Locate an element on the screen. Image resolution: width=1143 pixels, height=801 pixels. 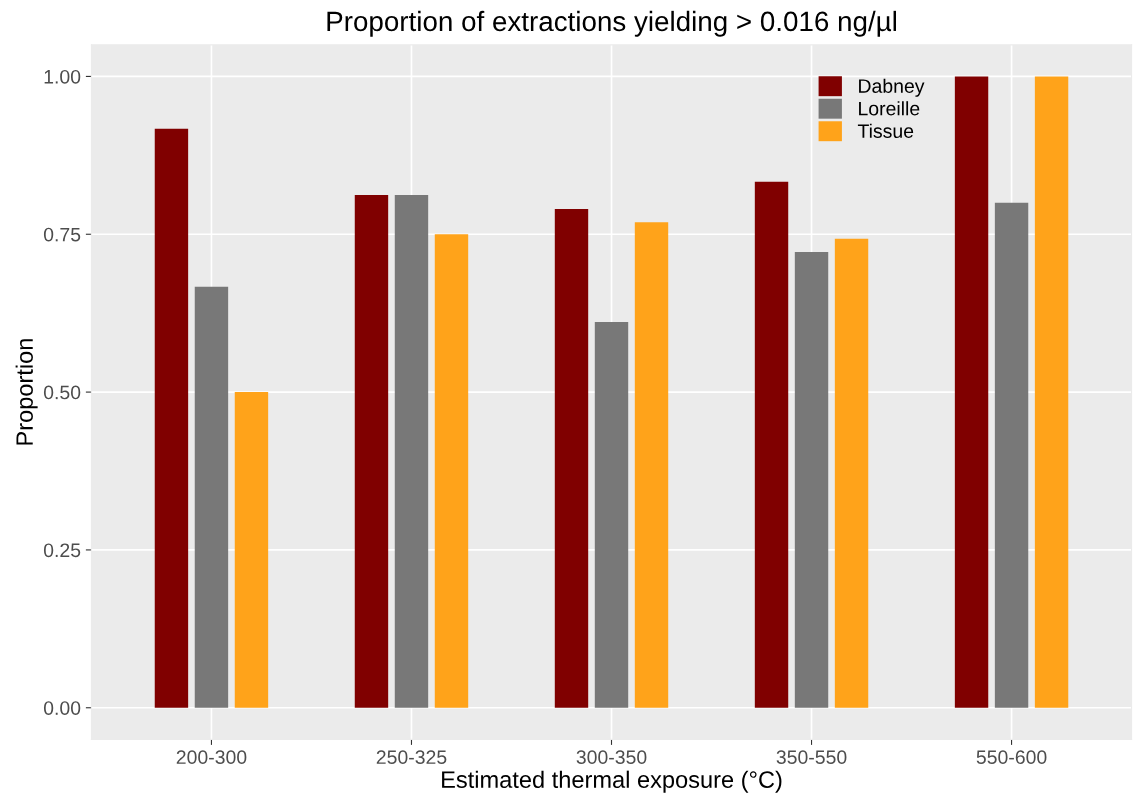
x-tick-label: 300-350 is located at coordinates (611, 757).